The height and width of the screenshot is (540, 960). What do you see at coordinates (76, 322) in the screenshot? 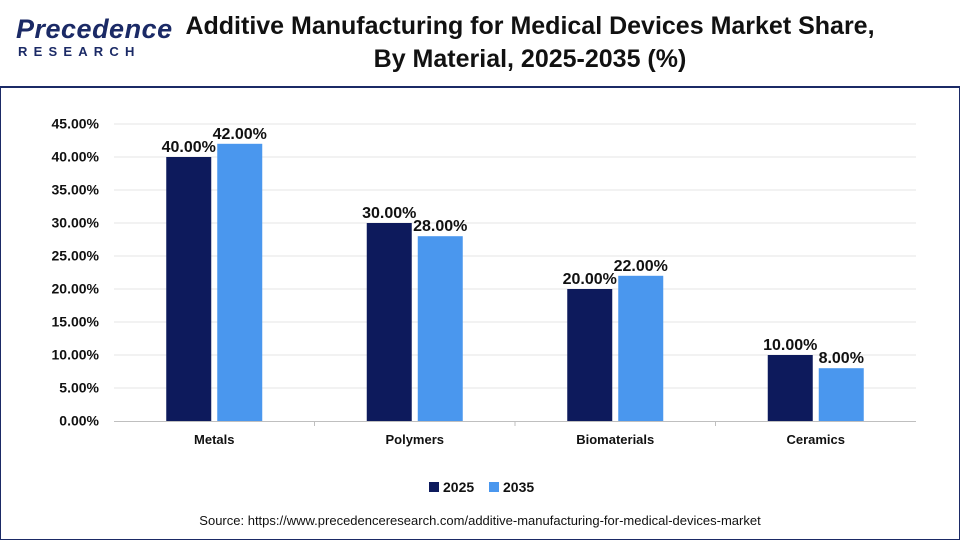
I see `y-tick-label: 15.00%` at bounding box center [76, 322].